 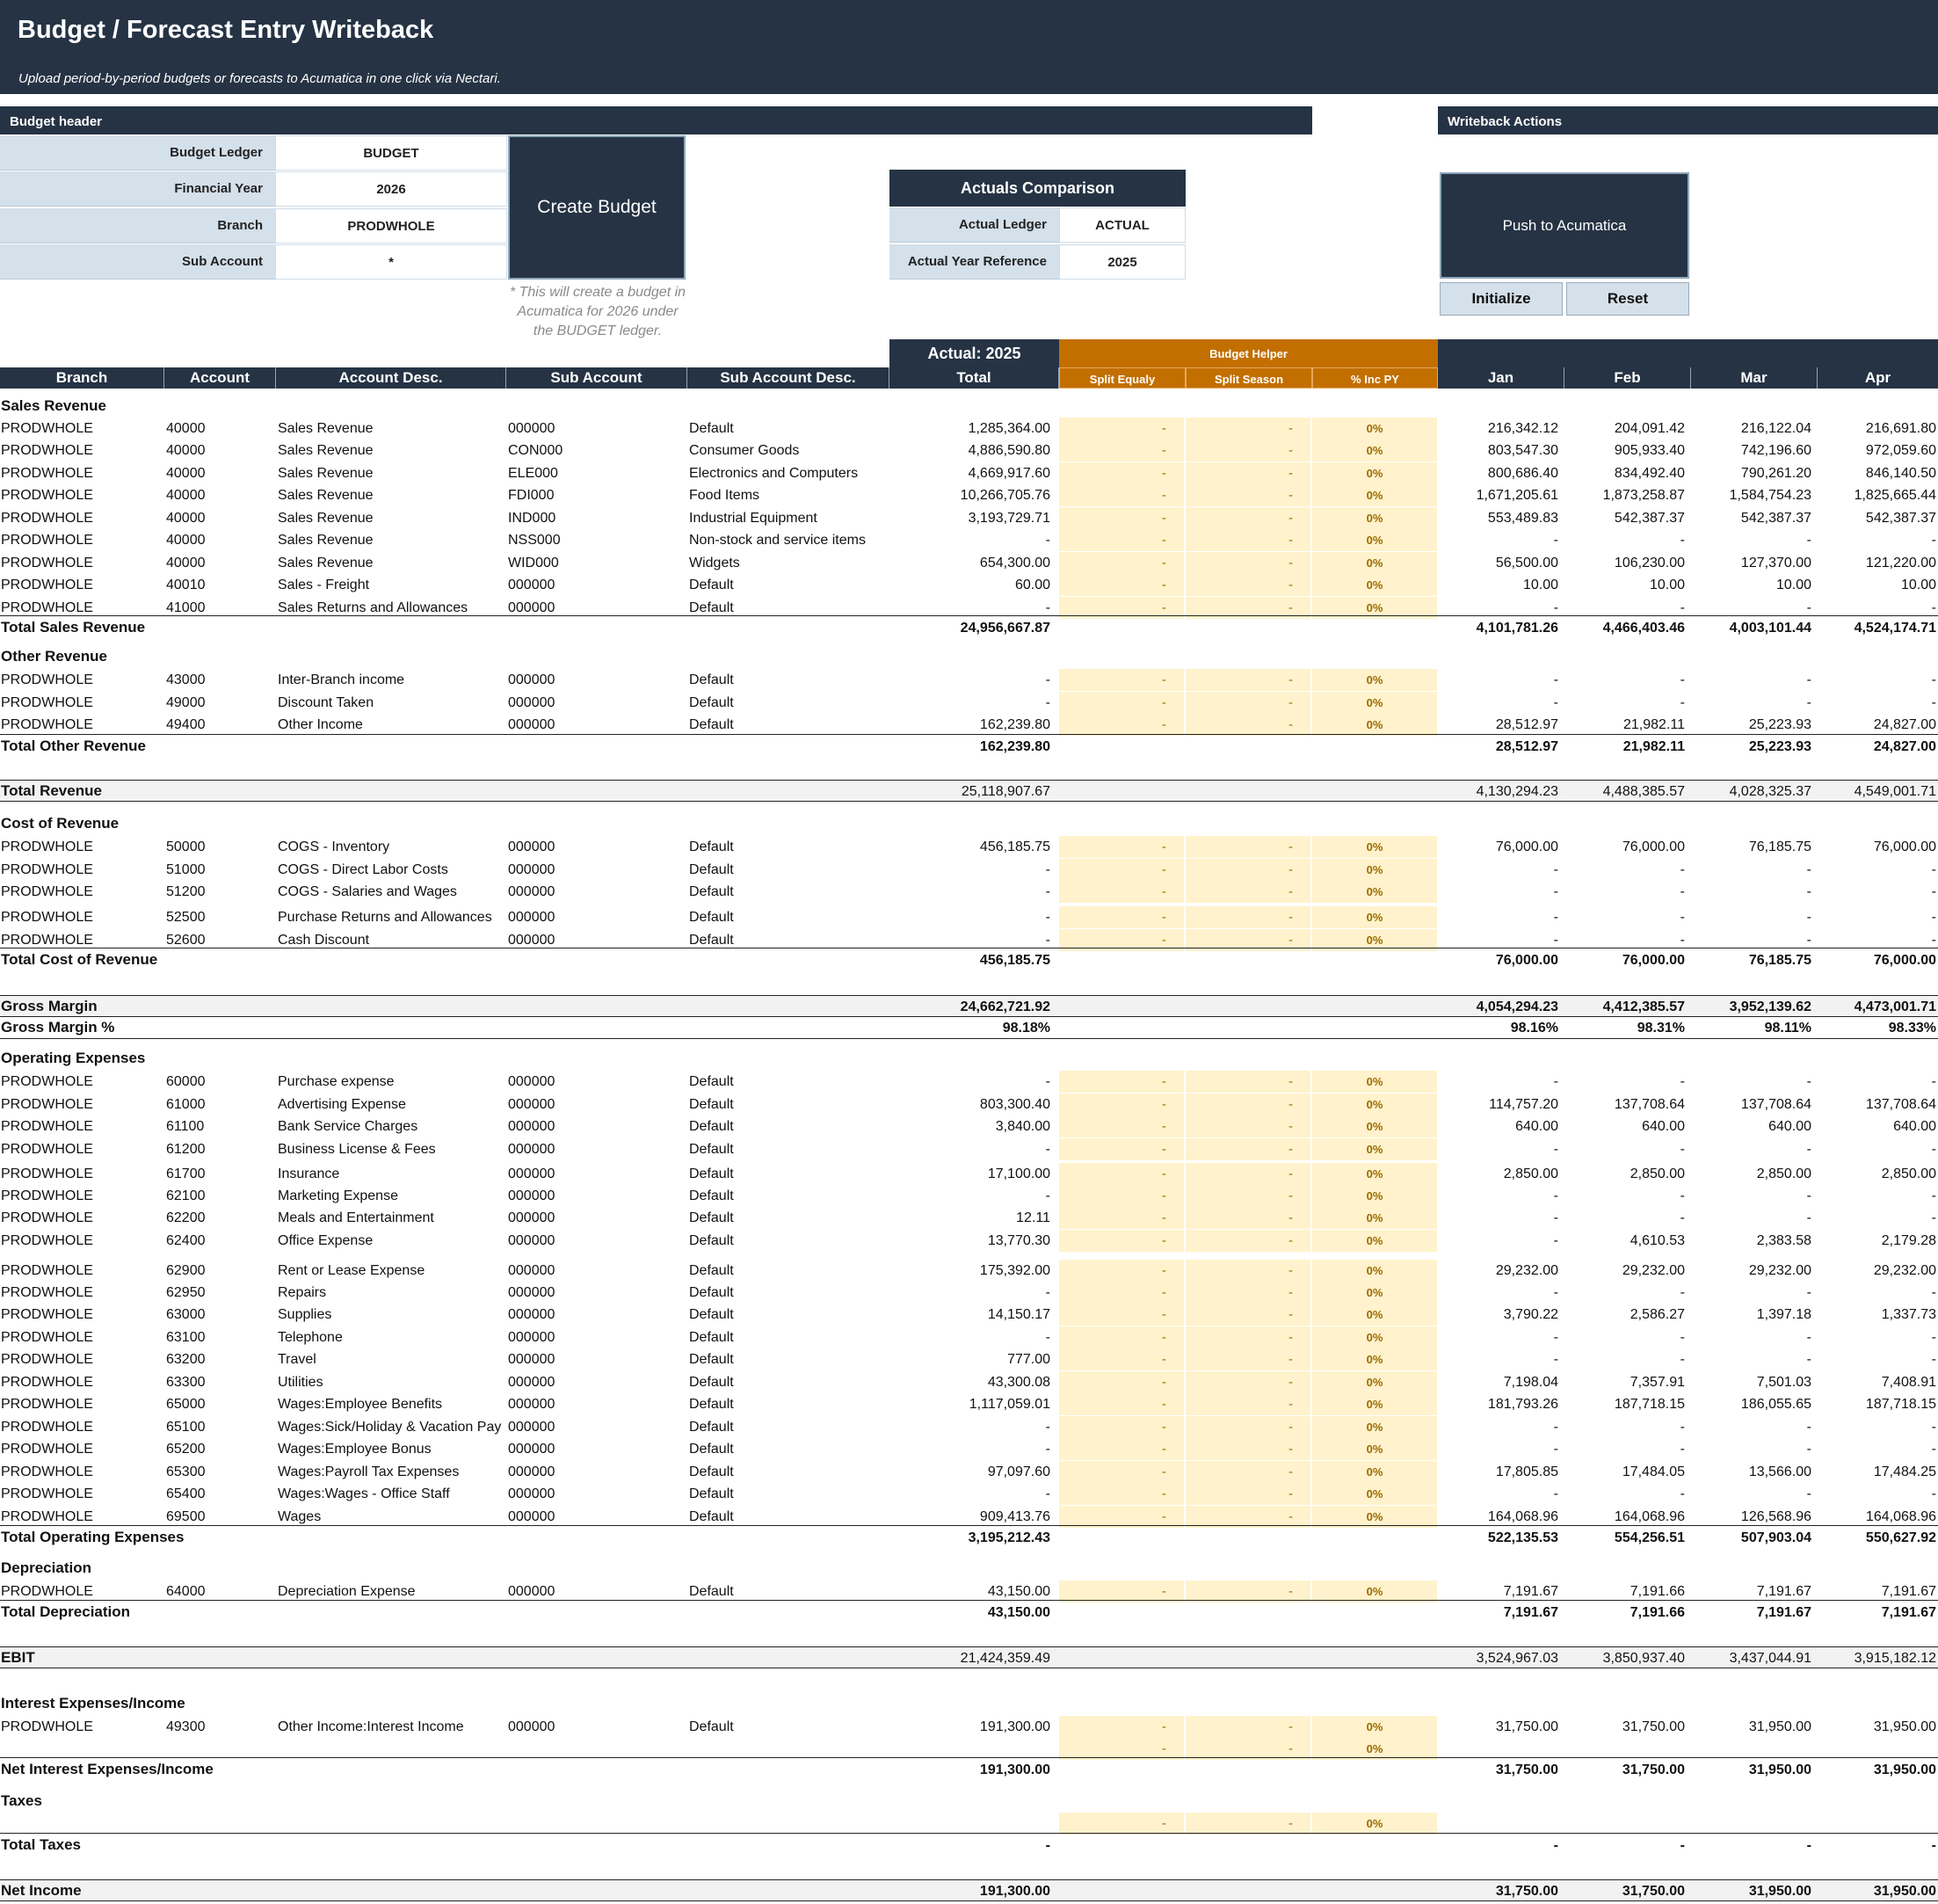 What do you see at coordinates (1122, 225) in the screenshot?
I see `actual-ledger-field: ACTUAL` at bounding box center [1122, 225].